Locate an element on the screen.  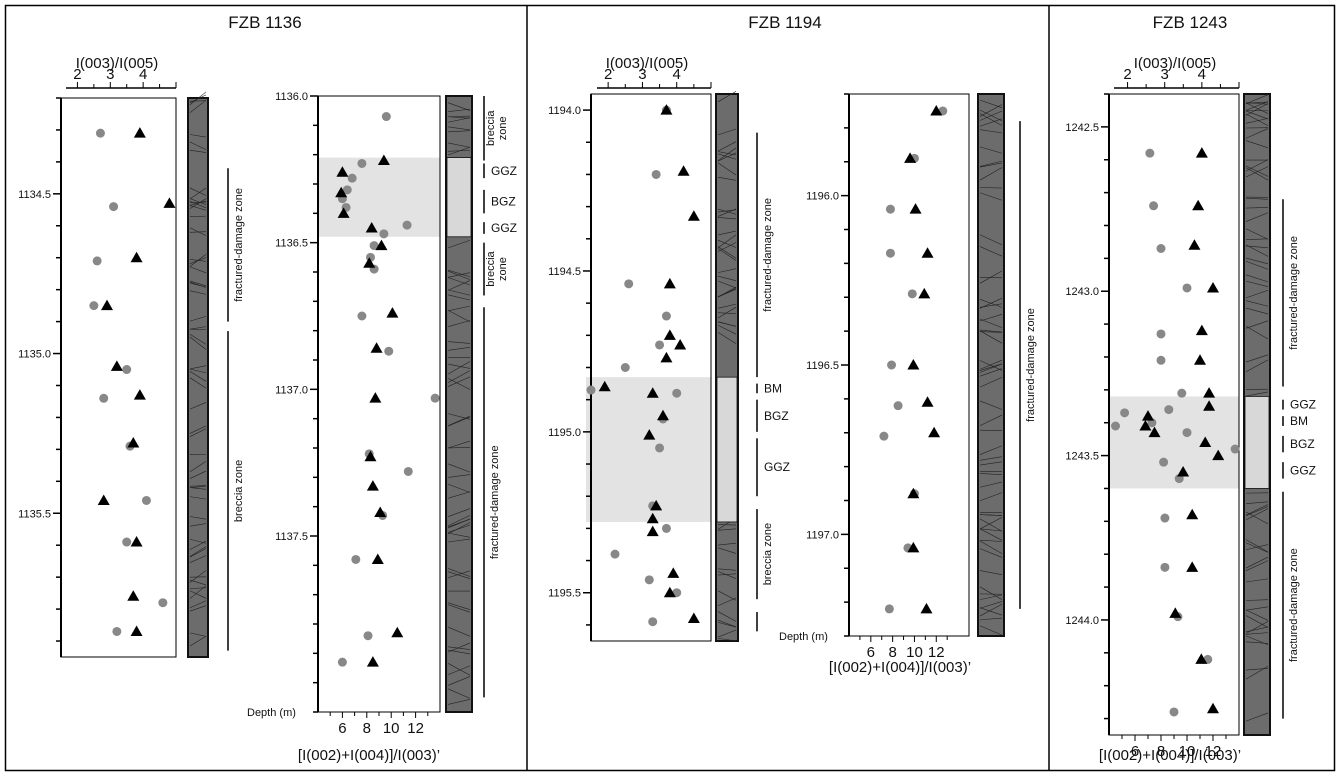
x-axis-title-top-1136: I(003)/I(005) is located at coordinates (117, 63).